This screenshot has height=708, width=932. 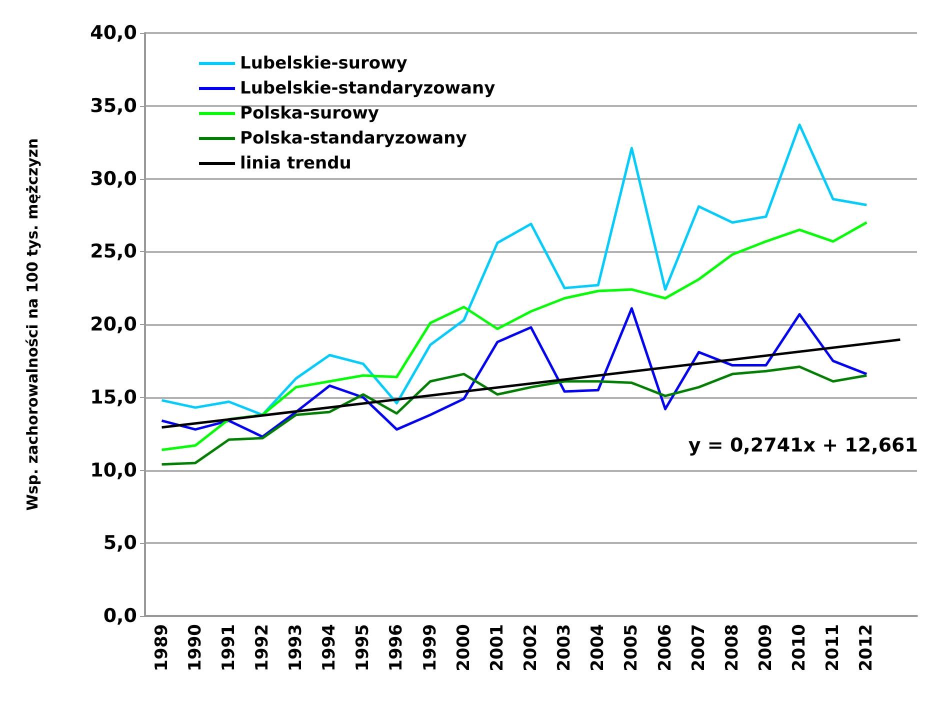 I want to click on x-tick-label: 1999, so click(x=430, y=648).